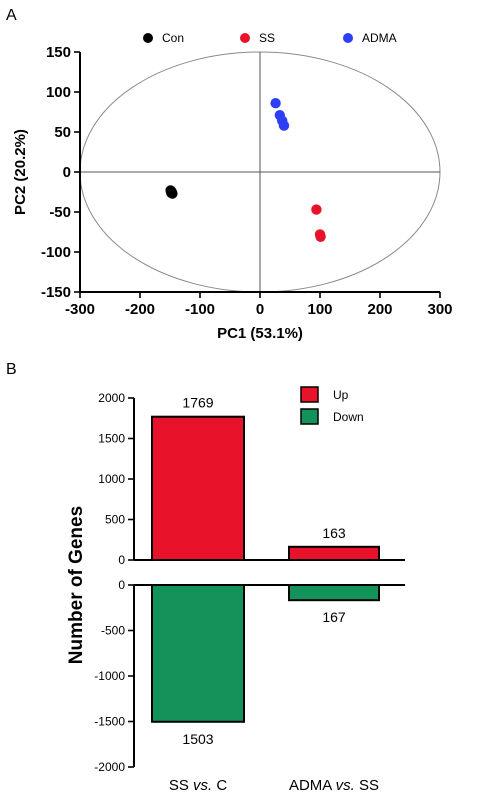  I want to click on legend-label-adma: ADMA, so click(379, 38).